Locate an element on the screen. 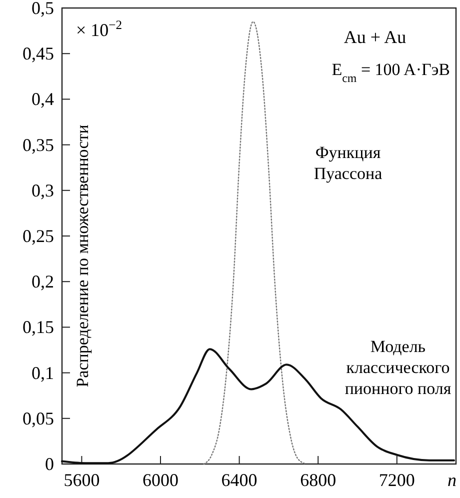  text: Функция Пуассона is located at coordinates (348, 163).